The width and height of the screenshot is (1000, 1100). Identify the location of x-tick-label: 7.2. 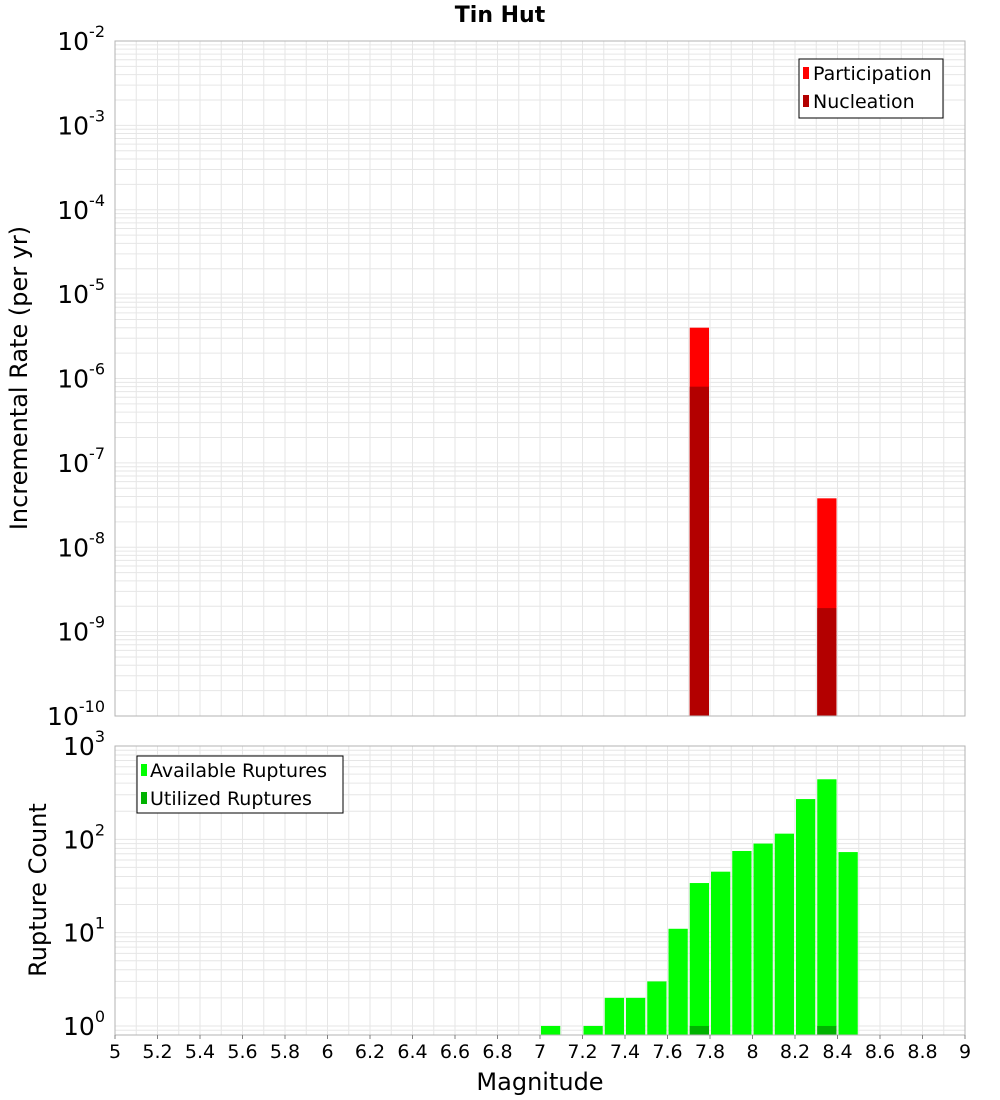
(582, 1052).